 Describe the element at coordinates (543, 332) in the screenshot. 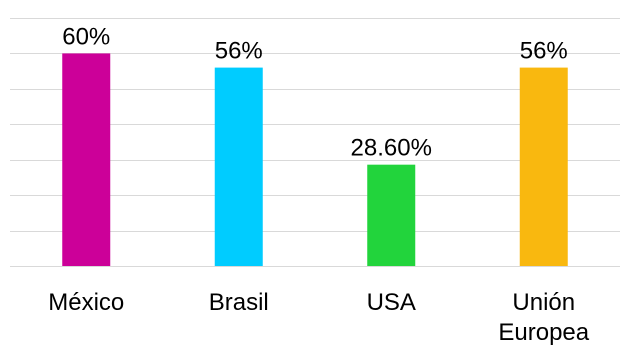

I see `category-label-line: Europea` at that location.